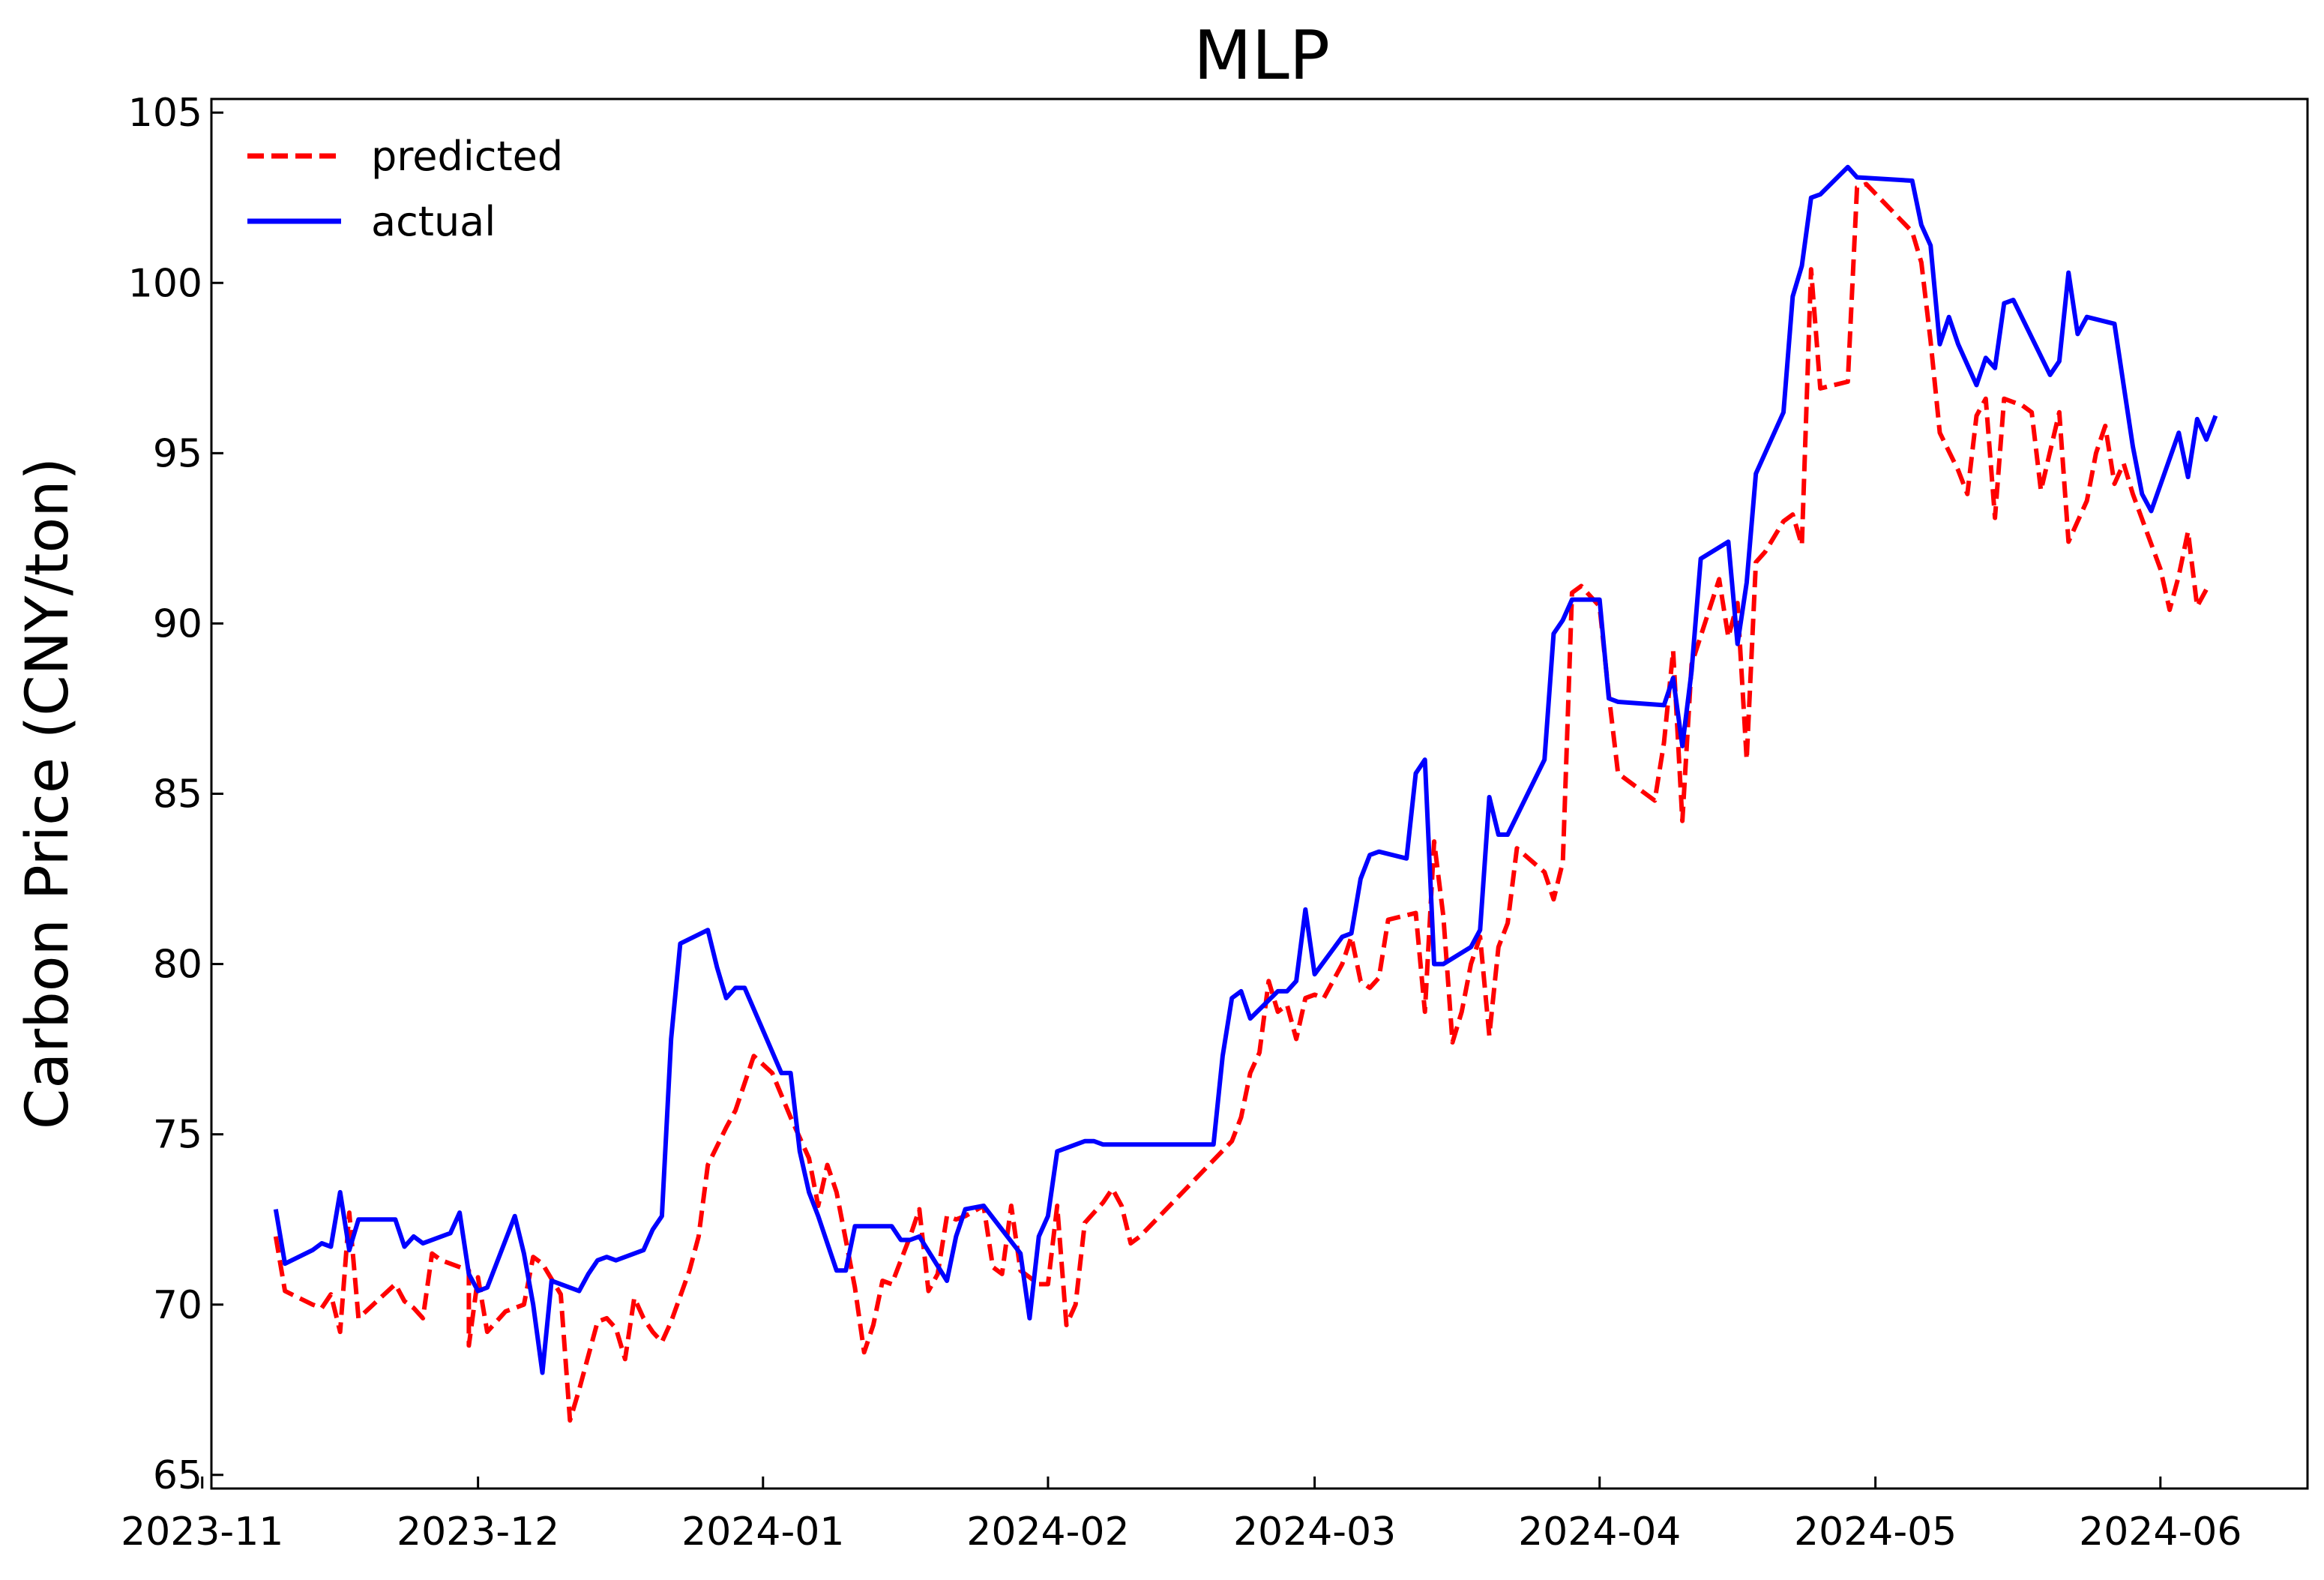  Describe the element at coordinates (177, 1475) in the screenshot. I see `y-tick-label: 65` at that location.